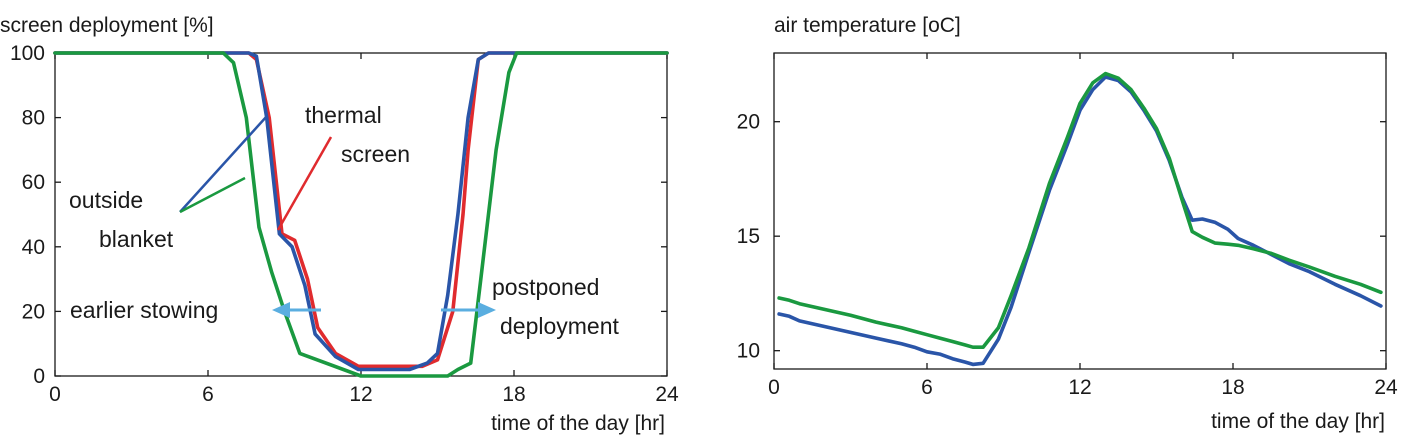 Image resolution: width=1410 pixels, height=438 pixels. I want to click on annotation-postponed: postponed, so click(545, 287).